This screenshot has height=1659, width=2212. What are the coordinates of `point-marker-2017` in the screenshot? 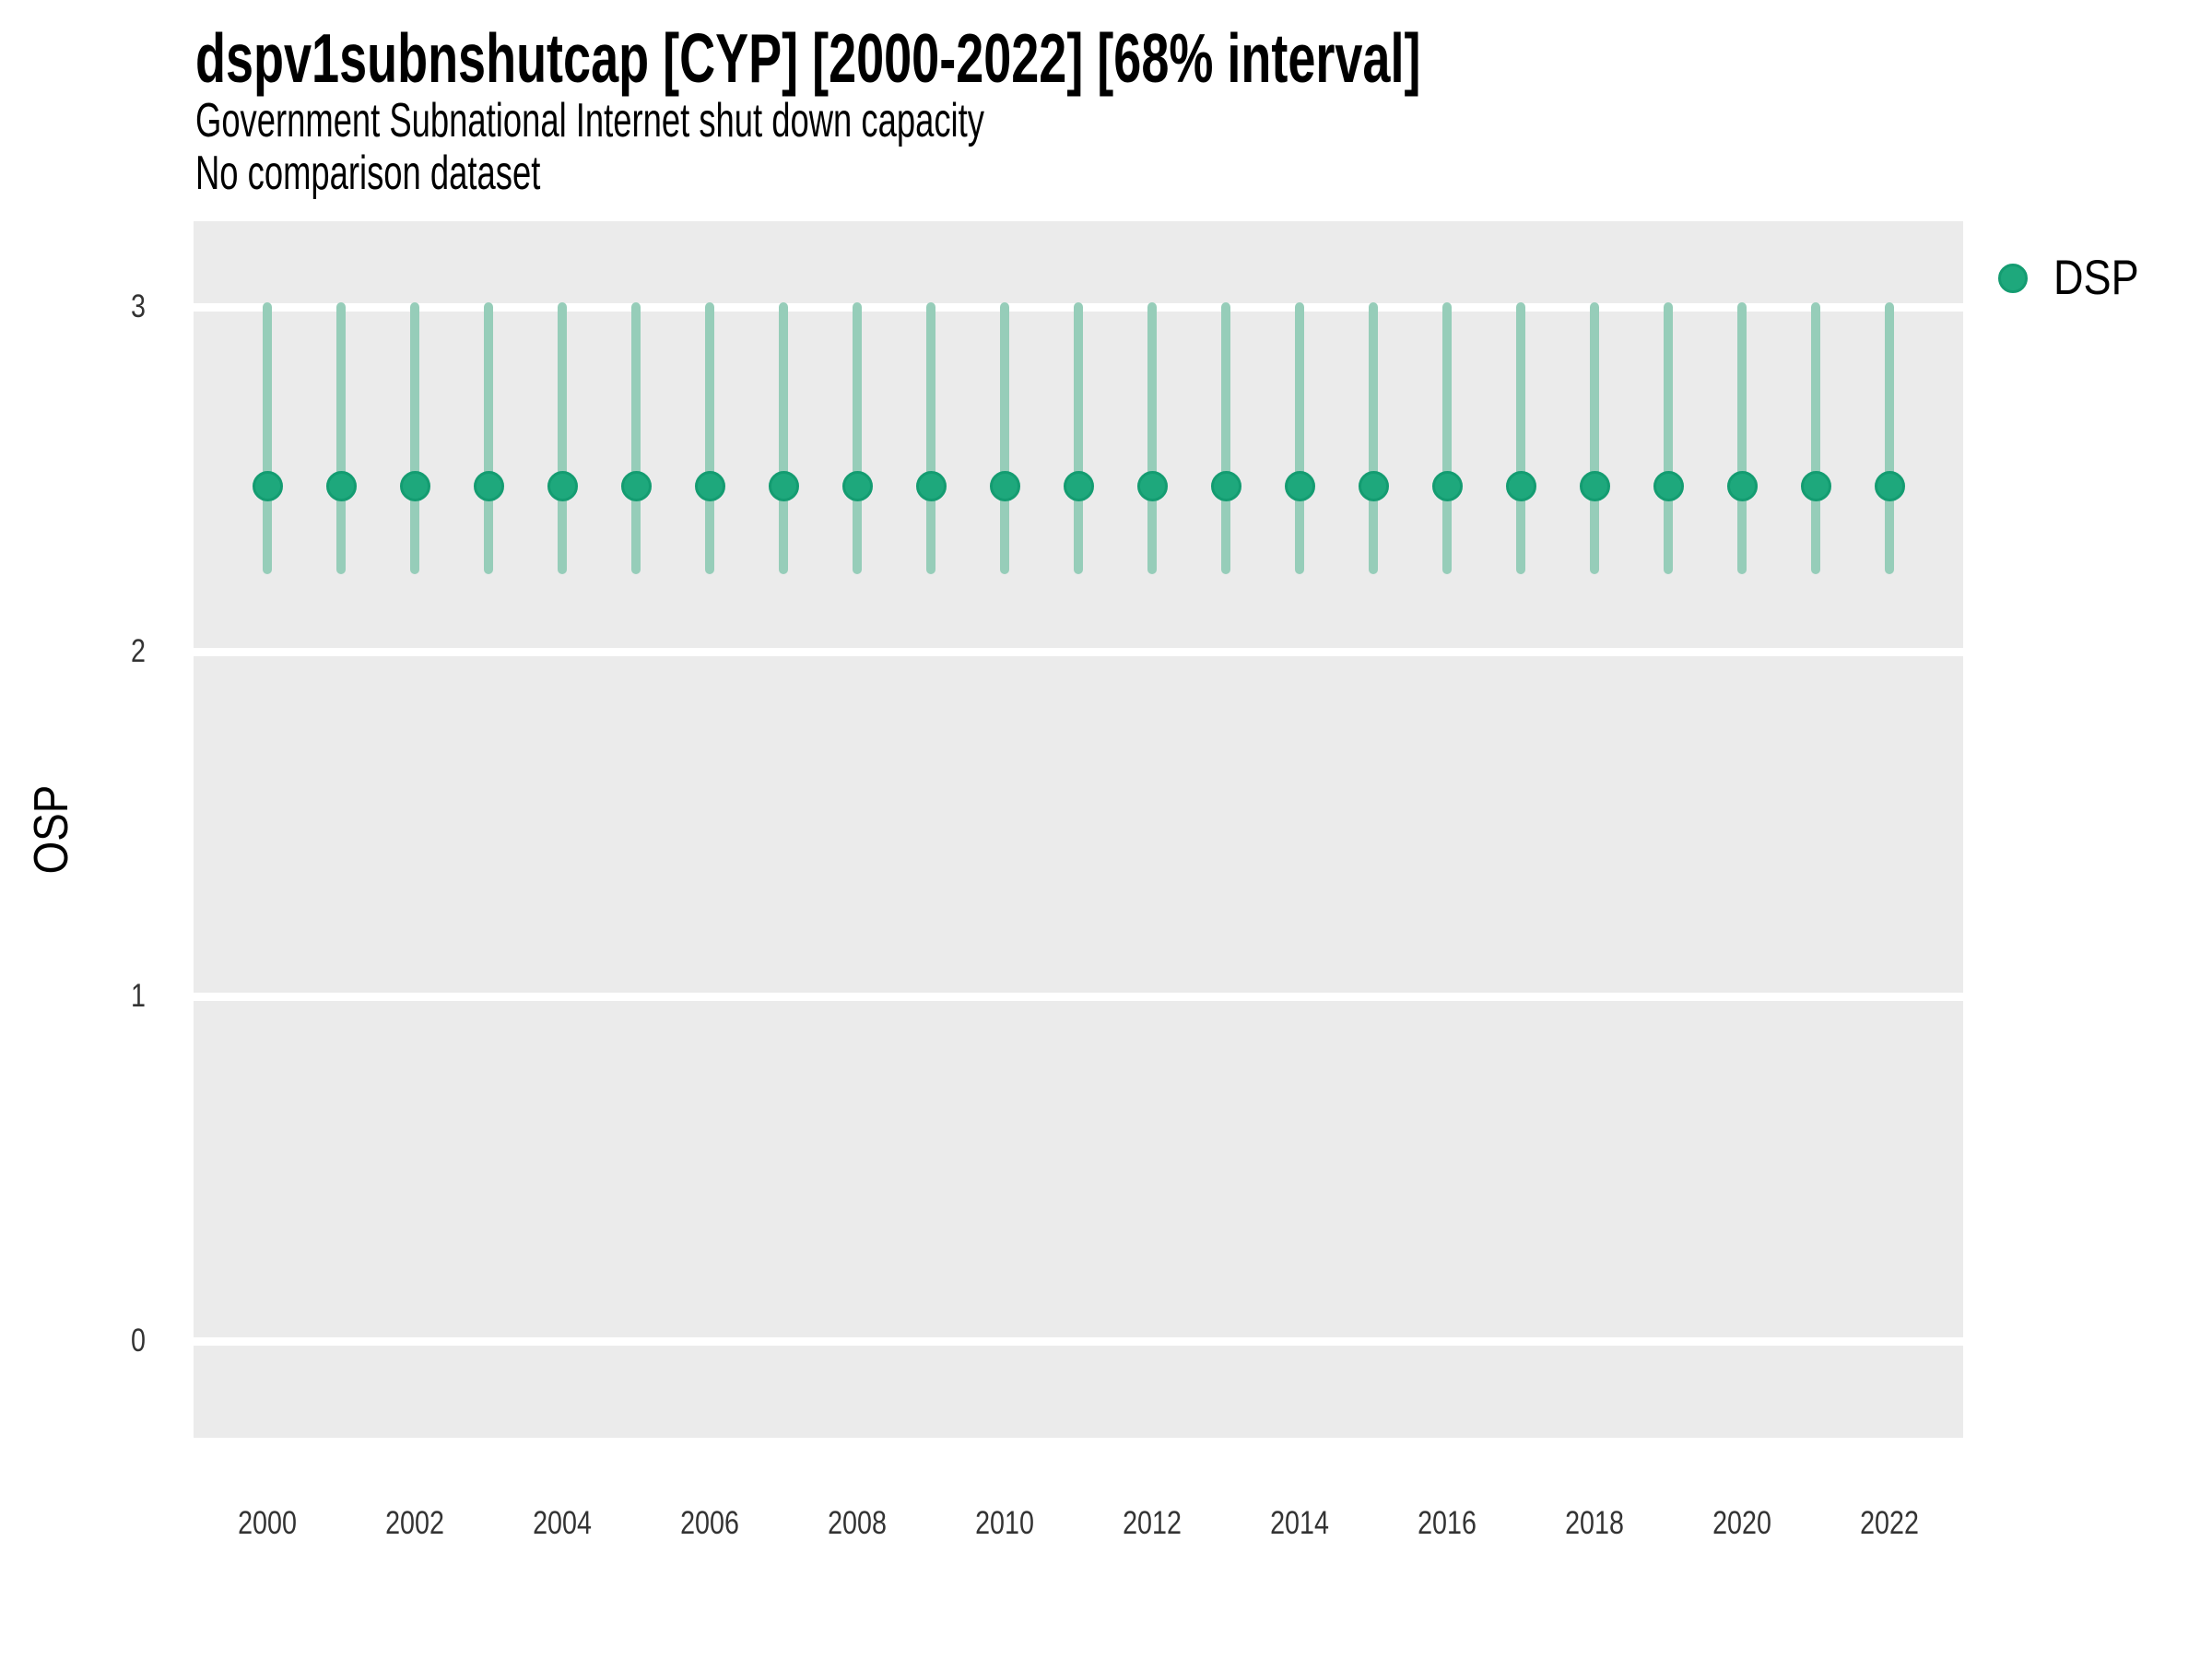 It's located at (1520, 486).